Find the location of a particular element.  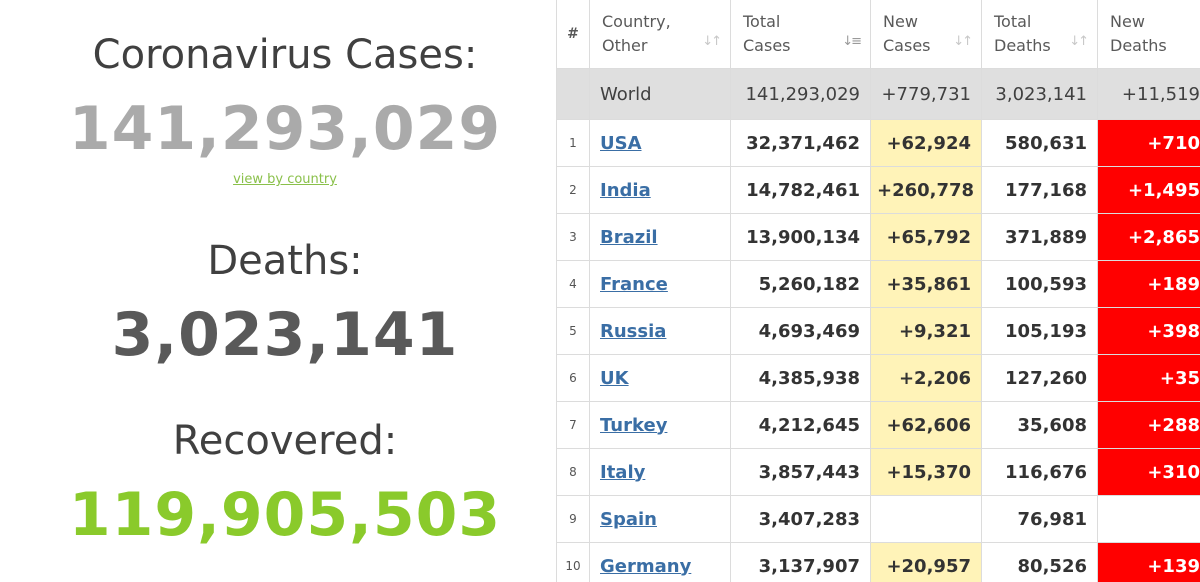

country-cell: Turkey is located at coordinates (660, 425).